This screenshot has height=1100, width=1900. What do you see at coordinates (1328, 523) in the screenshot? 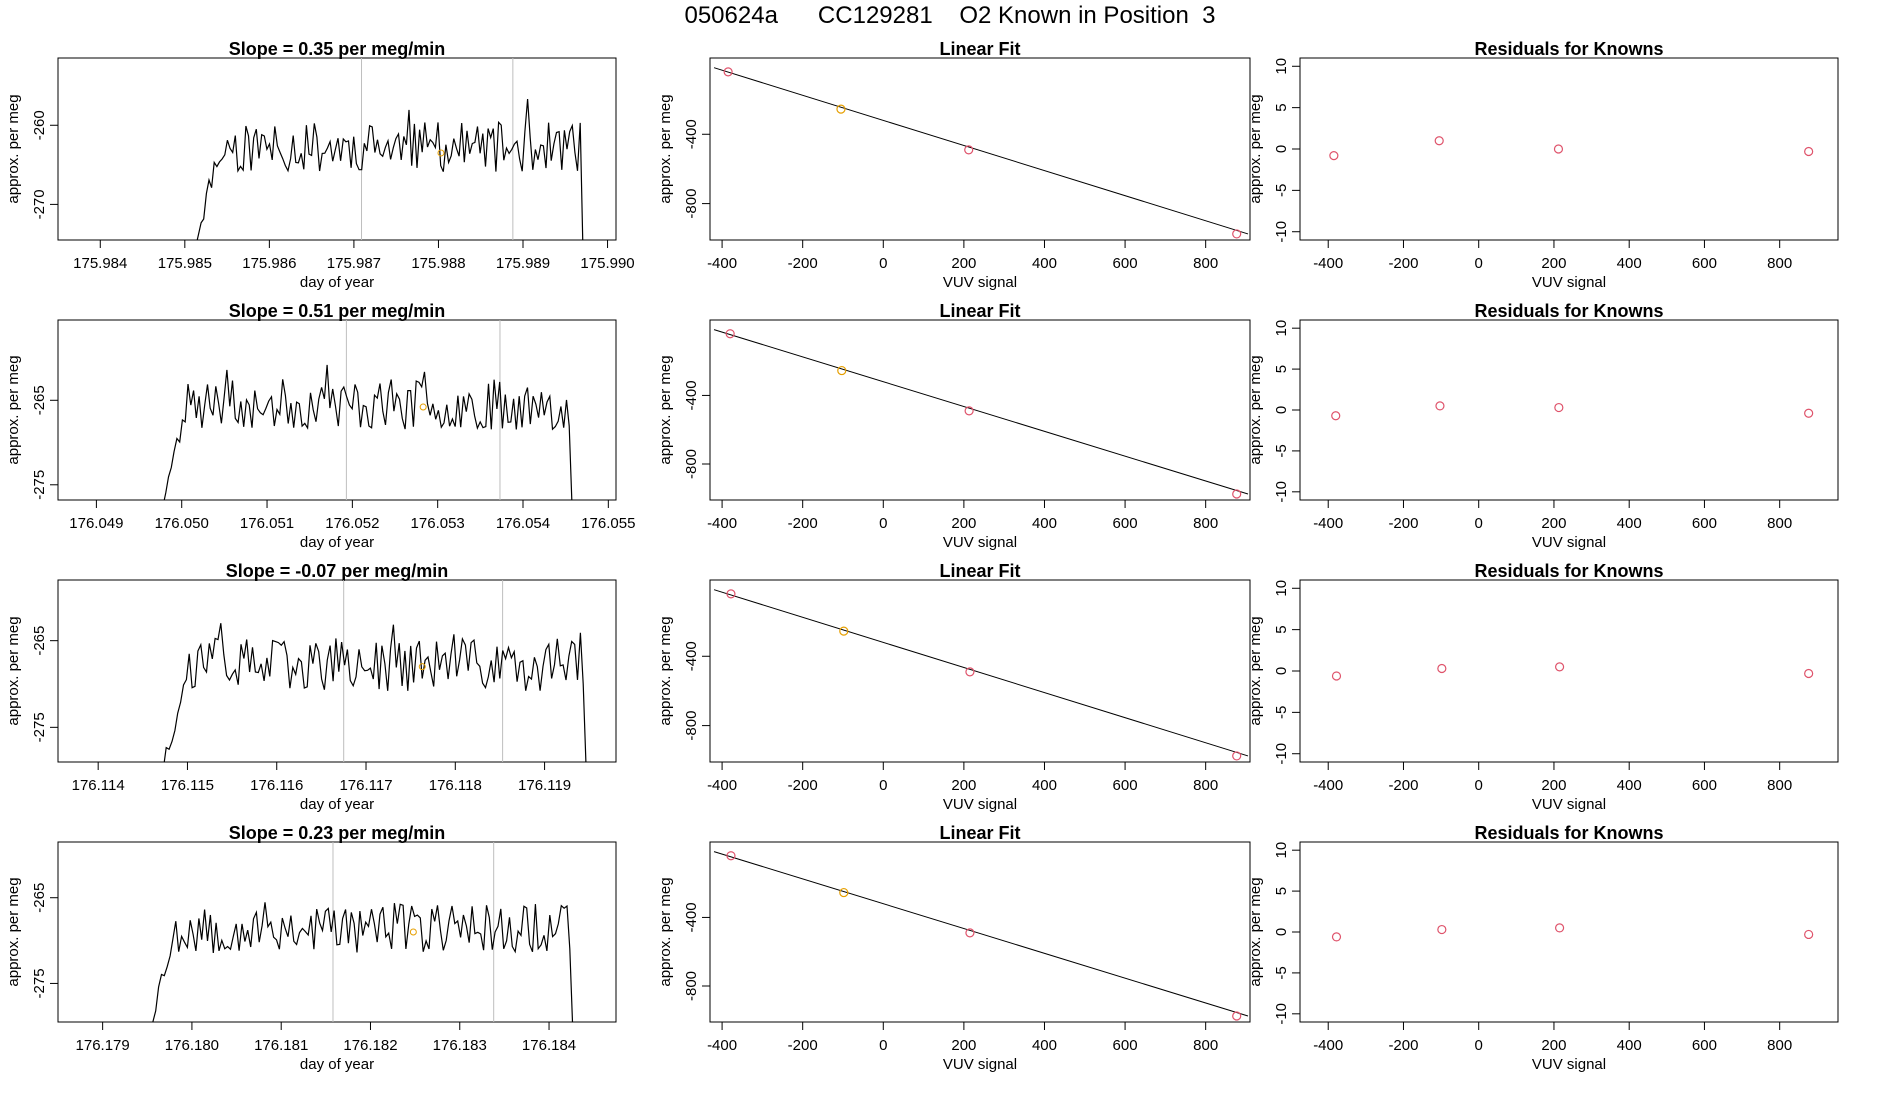
I see `x-tick-label-c3r2: -400` at bounding box center [1328, 523].